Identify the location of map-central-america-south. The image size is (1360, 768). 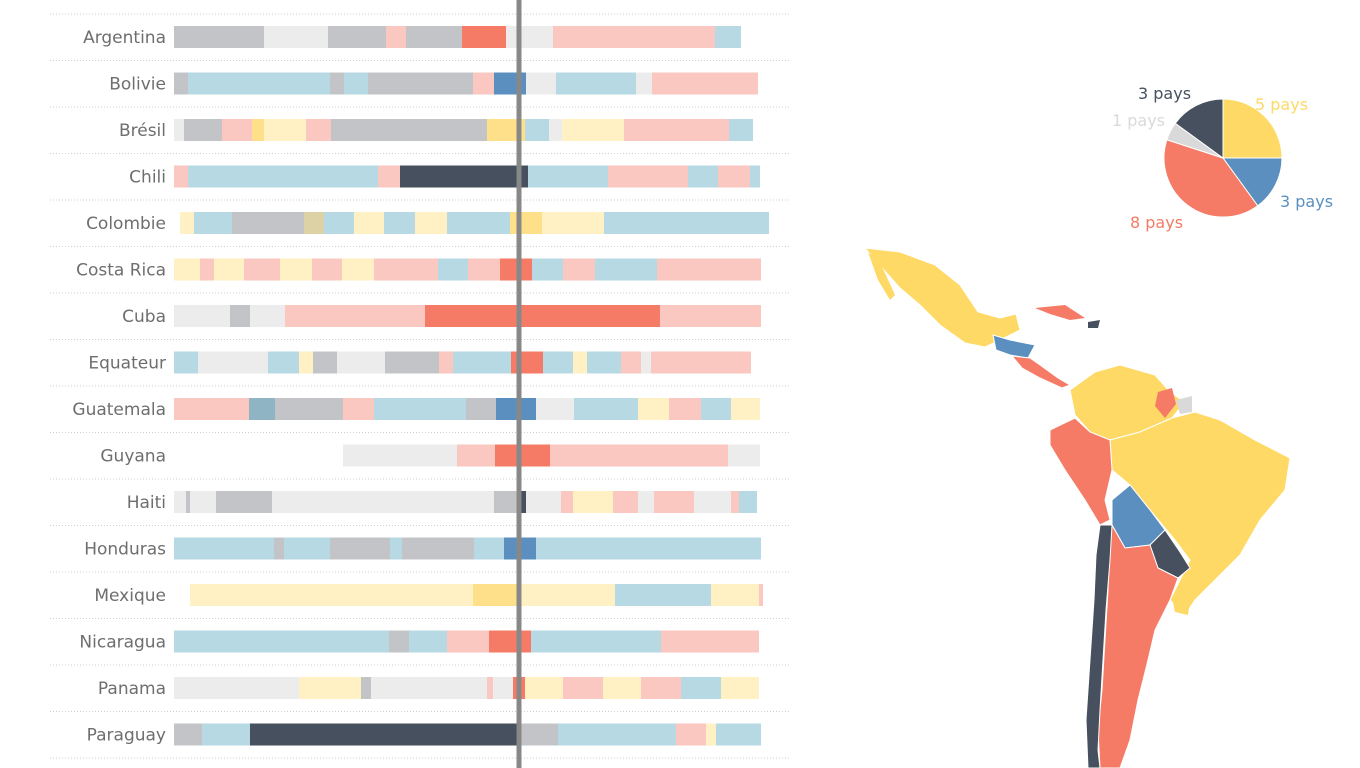
(1041, 372).